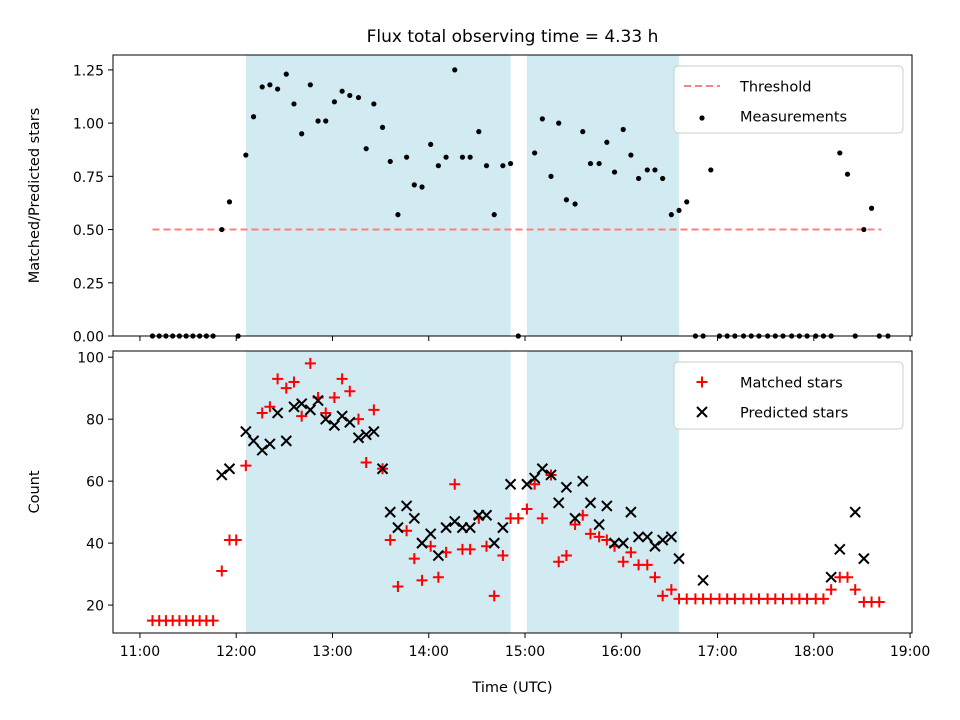 The image size is (960, 720). Describe the element at coordinates (88, 338) in the screenshot. I see `y-tick-label: 0.00` at that location.